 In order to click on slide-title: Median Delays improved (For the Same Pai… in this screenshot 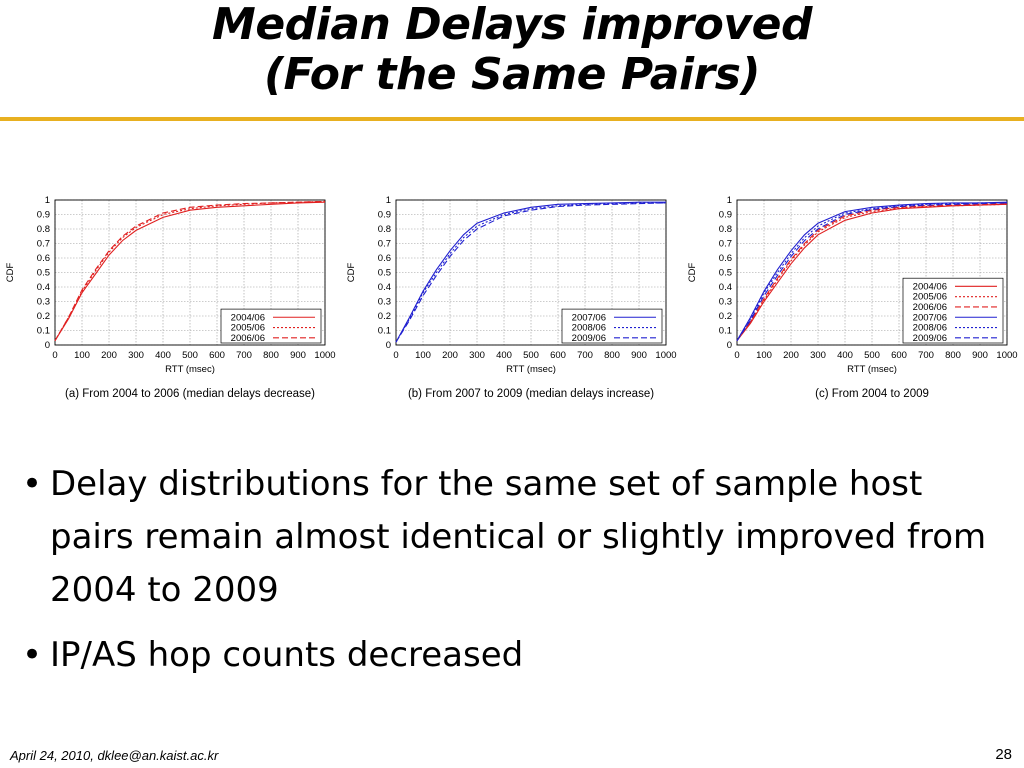, I will do `click(512, 50)`.